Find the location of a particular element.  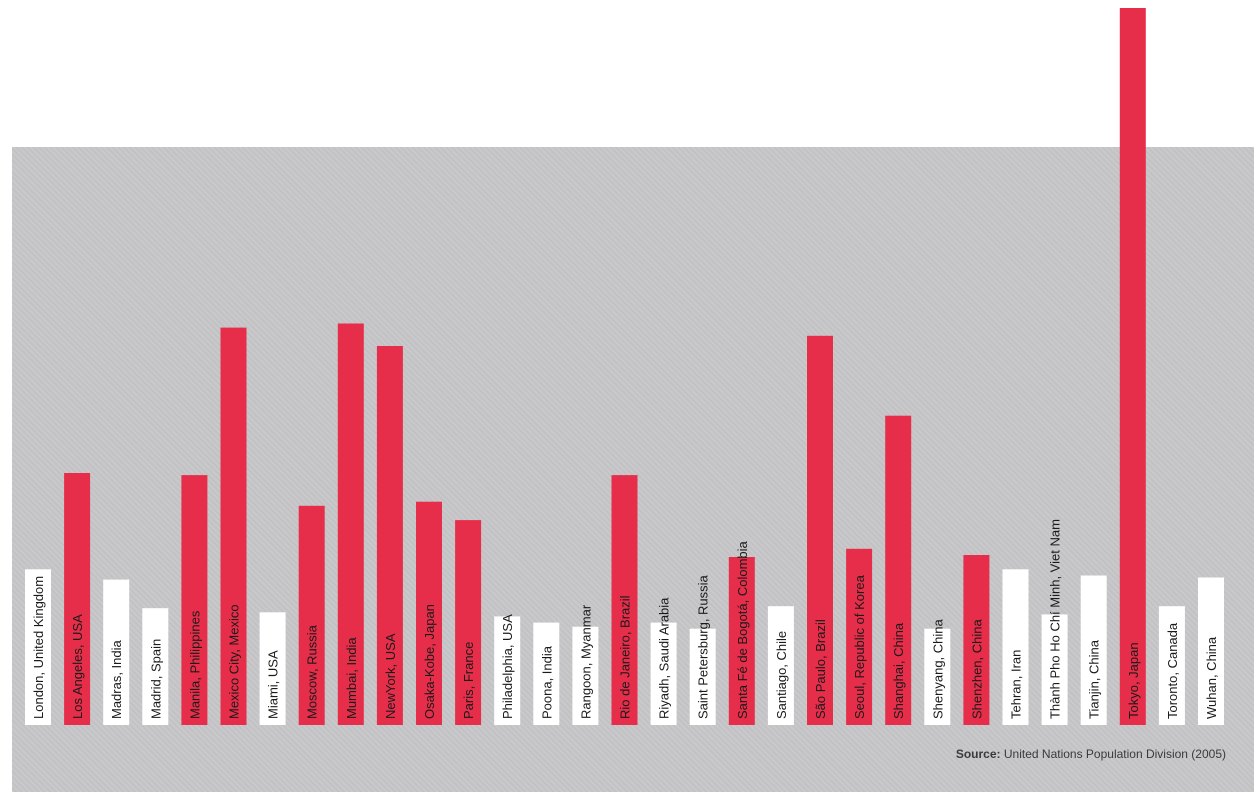

bar-label-8: Mumbai, India is located at coordinates (351, 678).